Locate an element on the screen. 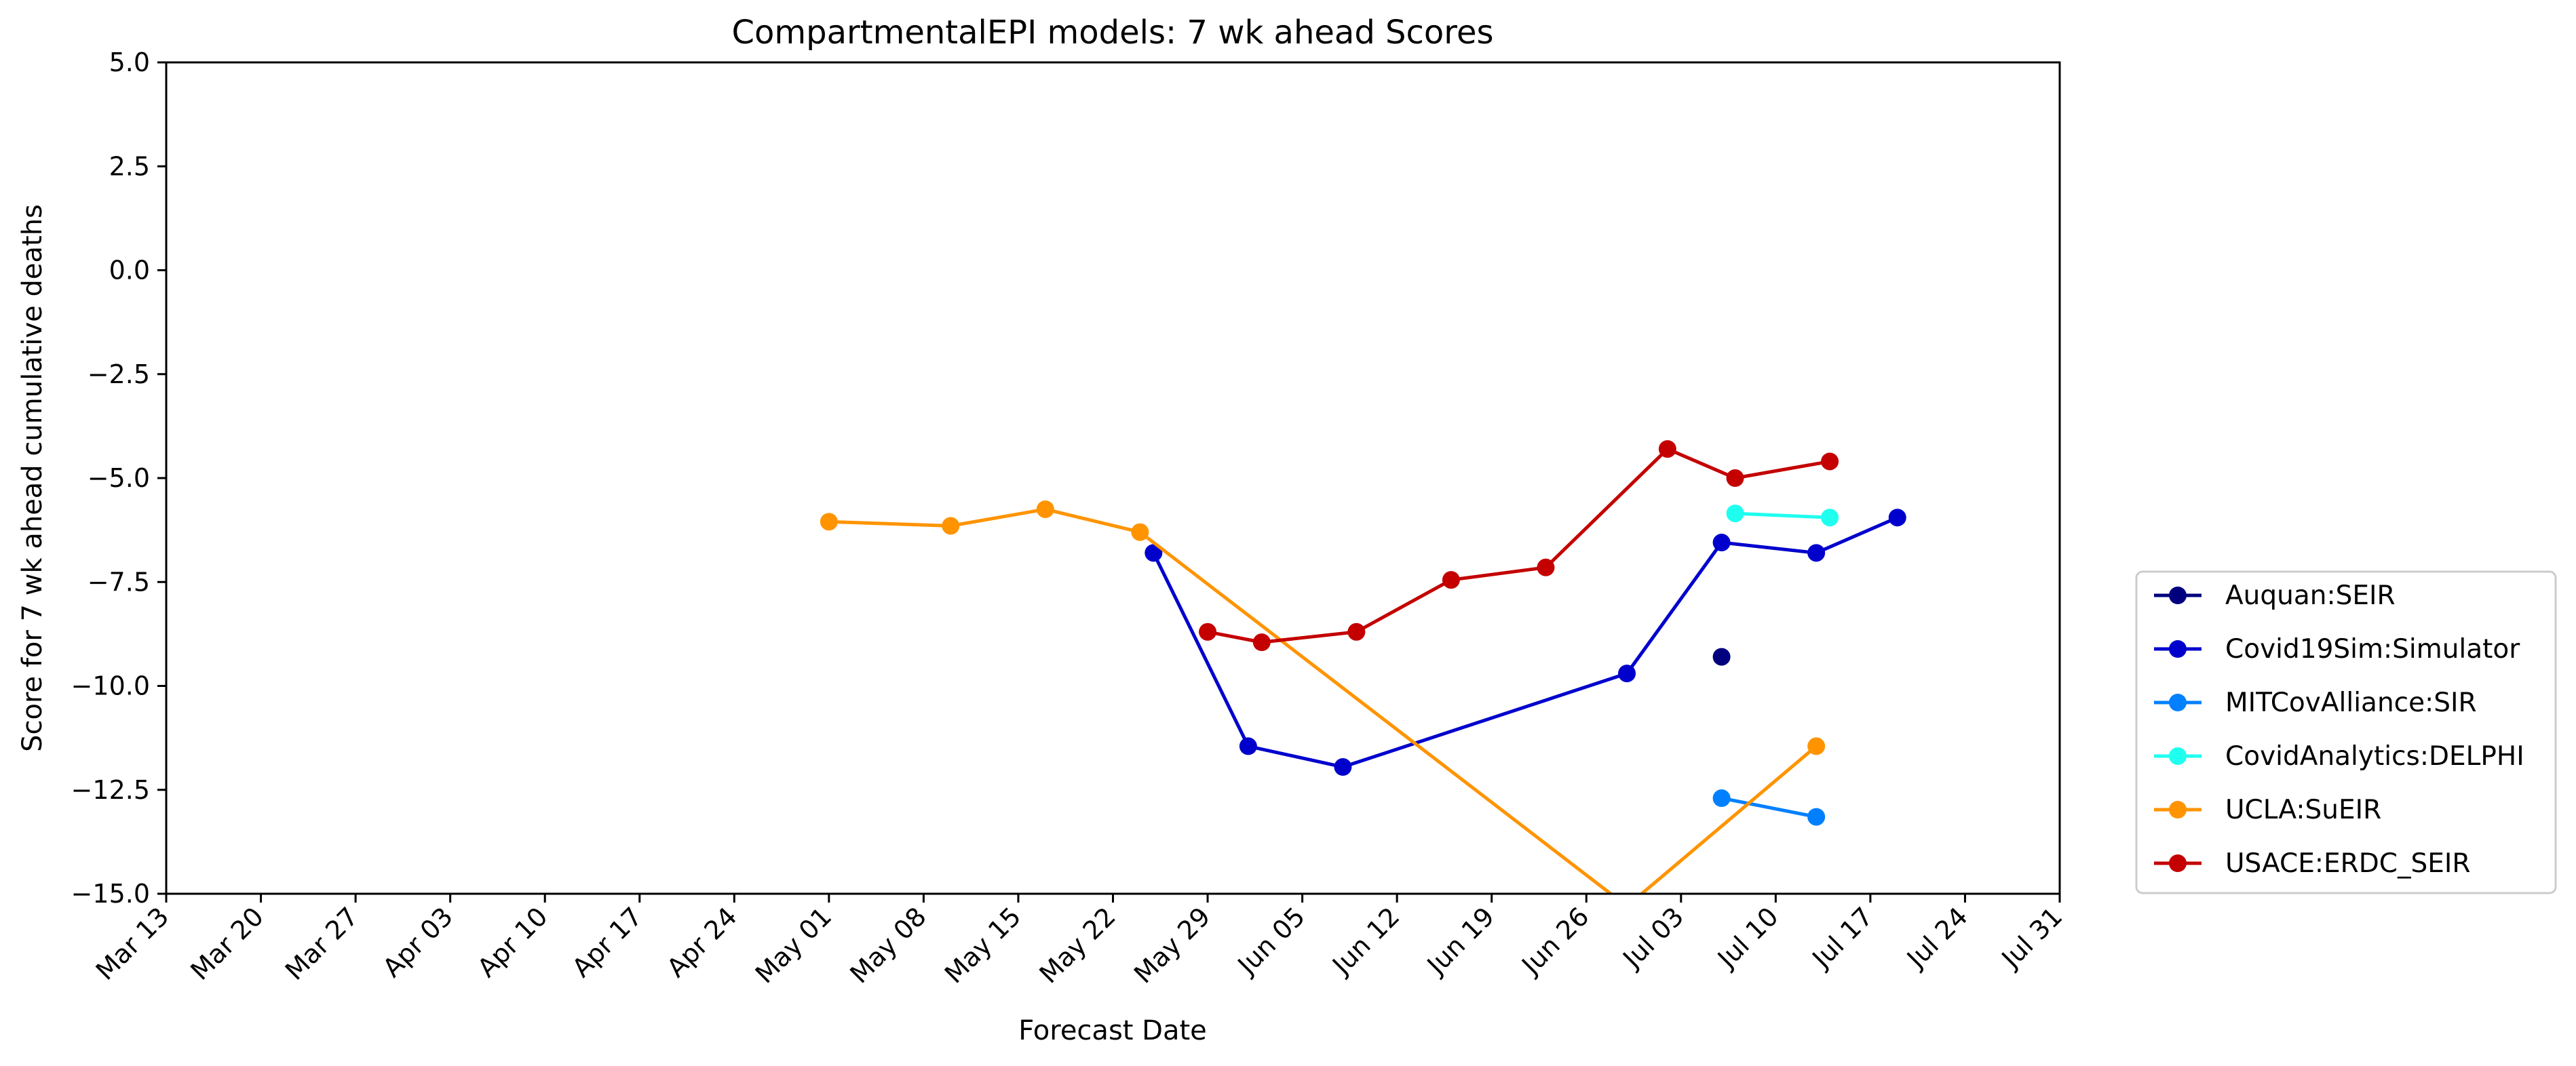  y-tick-label: 2.5 is located at coordinates (129, 166).